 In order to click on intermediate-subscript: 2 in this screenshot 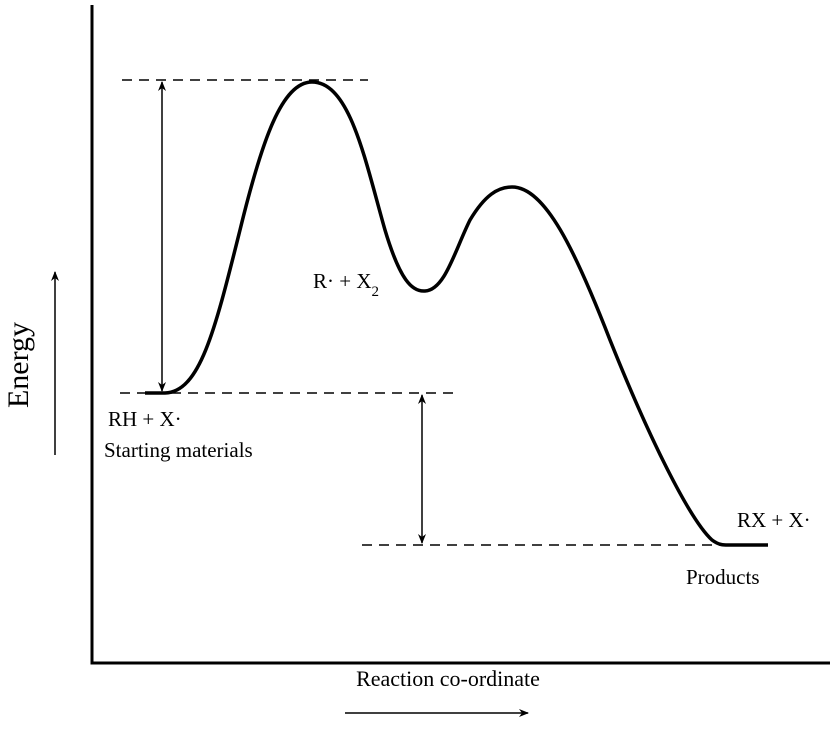, I will do `click(376, 292)`.